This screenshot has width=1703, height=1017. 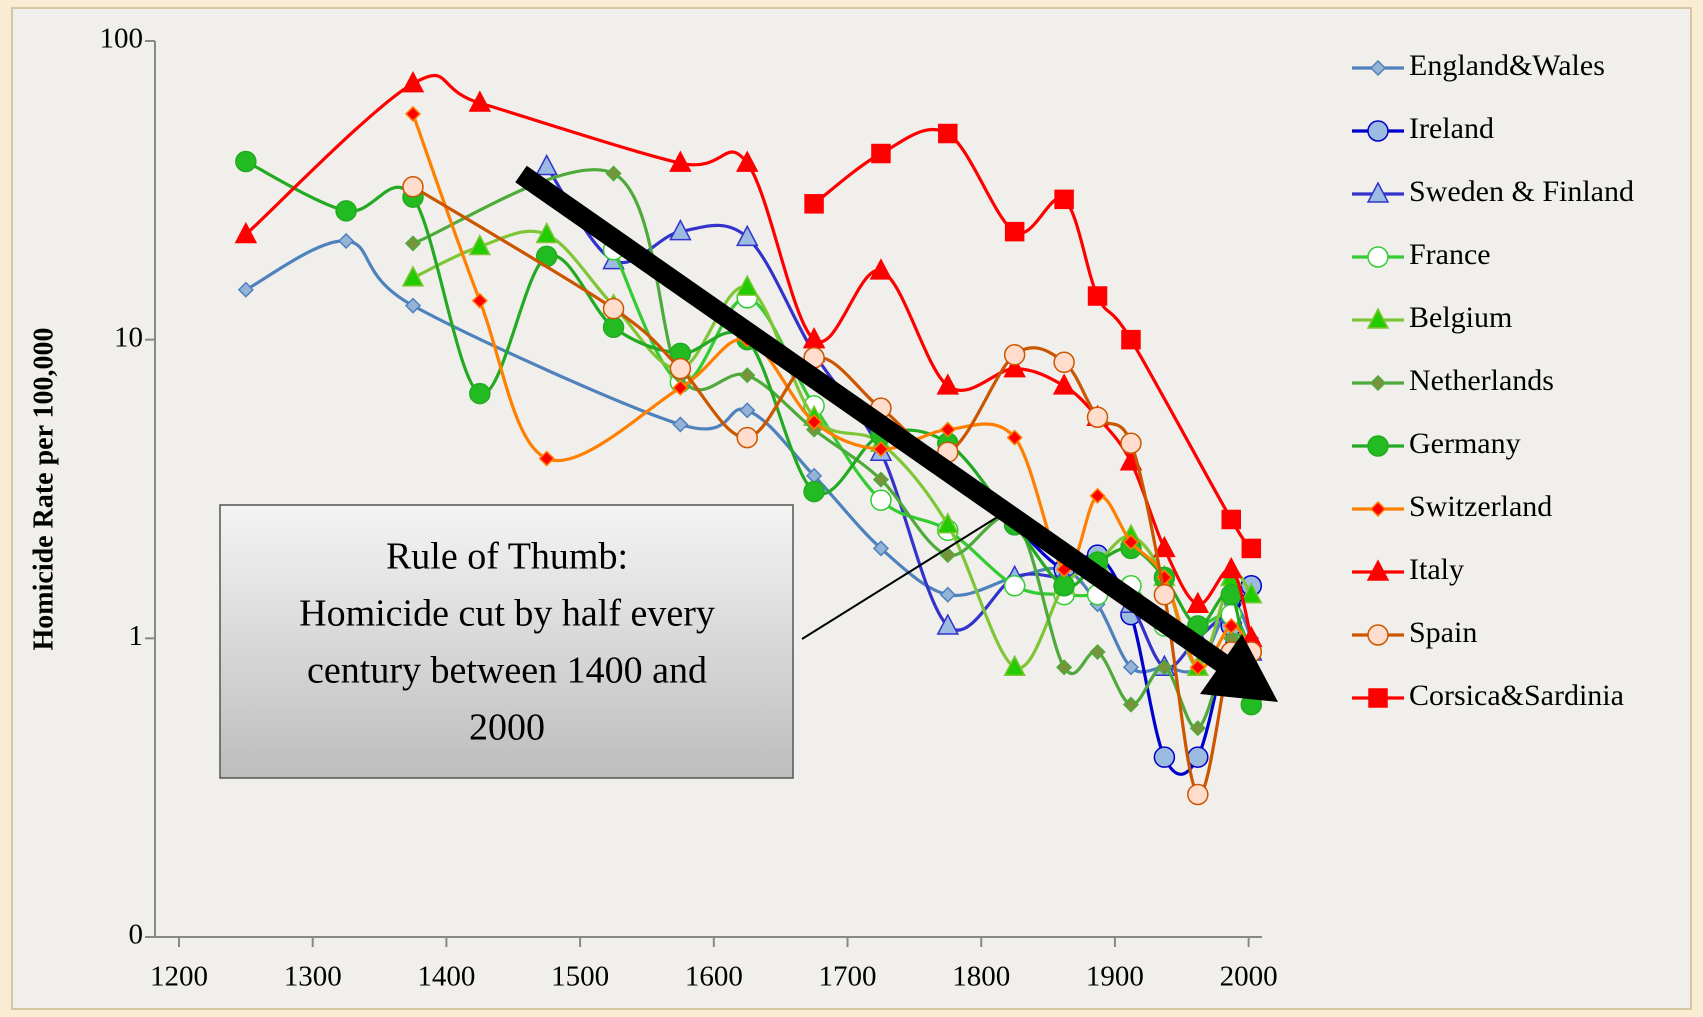 I want to click on pointer-line, so click(x=900, y=577).